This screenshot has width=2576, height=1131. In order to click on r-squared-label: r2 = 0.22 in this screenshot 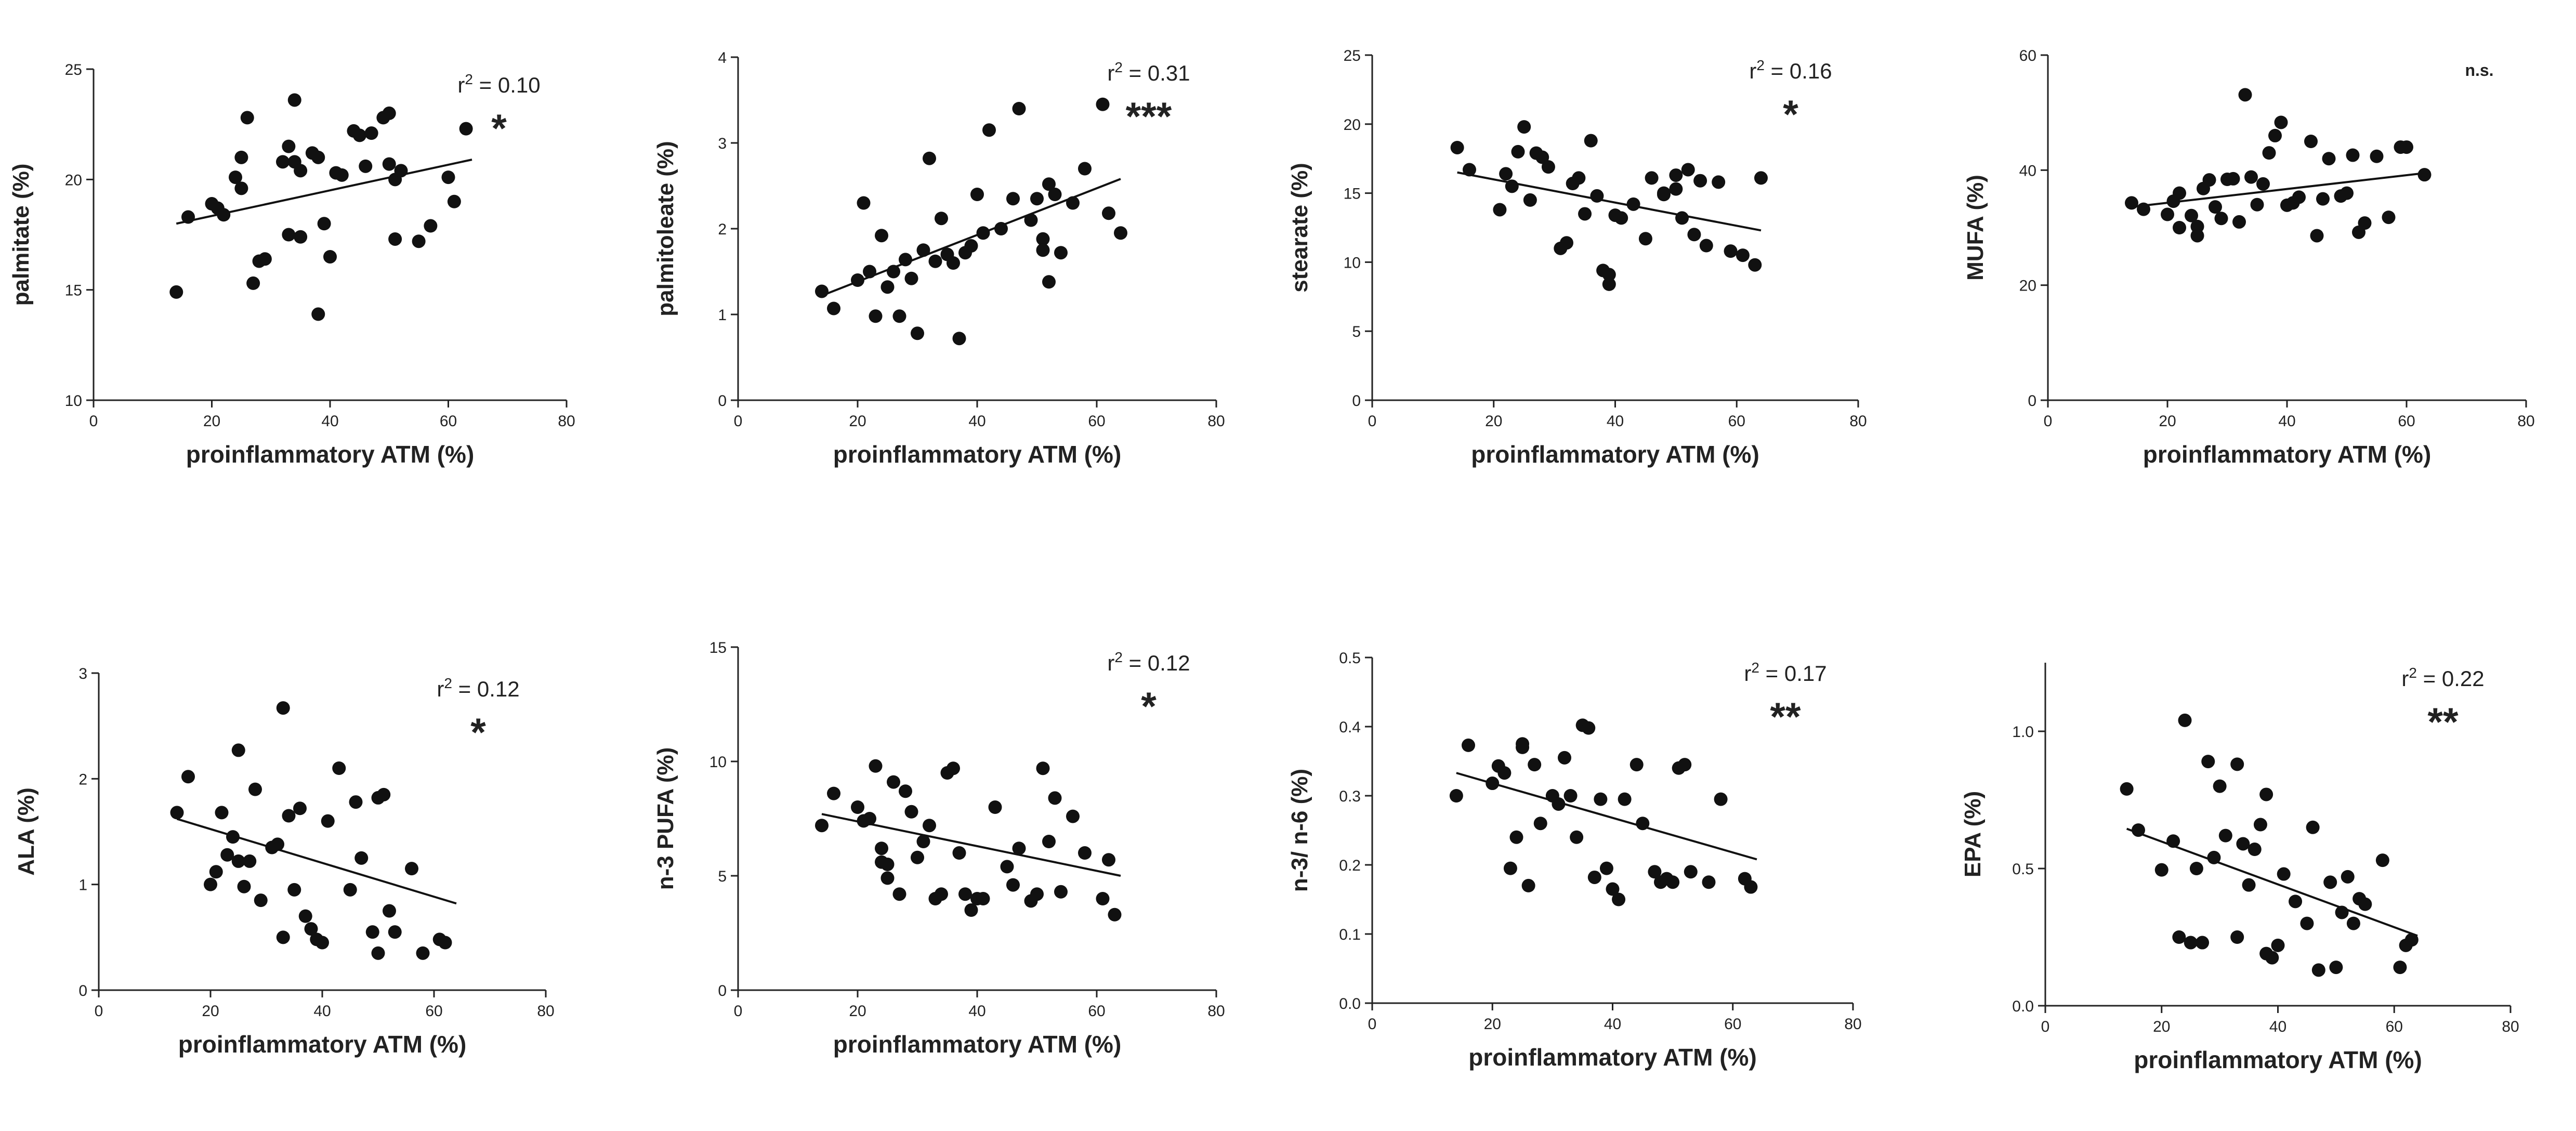, I will do `click(2442, 678)`.